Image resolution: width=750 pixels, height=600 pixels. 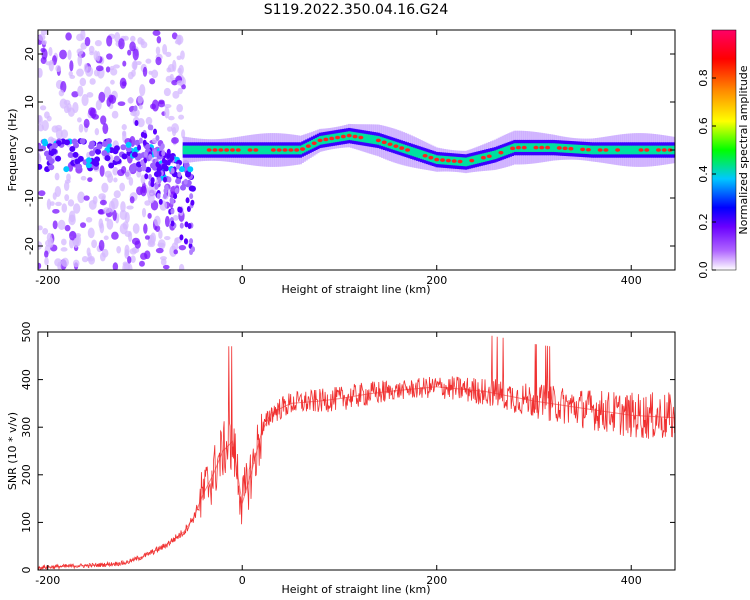 What do you see at coordinates (47, 580) in the screenshot?
I see `snr-x-tick-label: -200` at bounding box center [47, 580].